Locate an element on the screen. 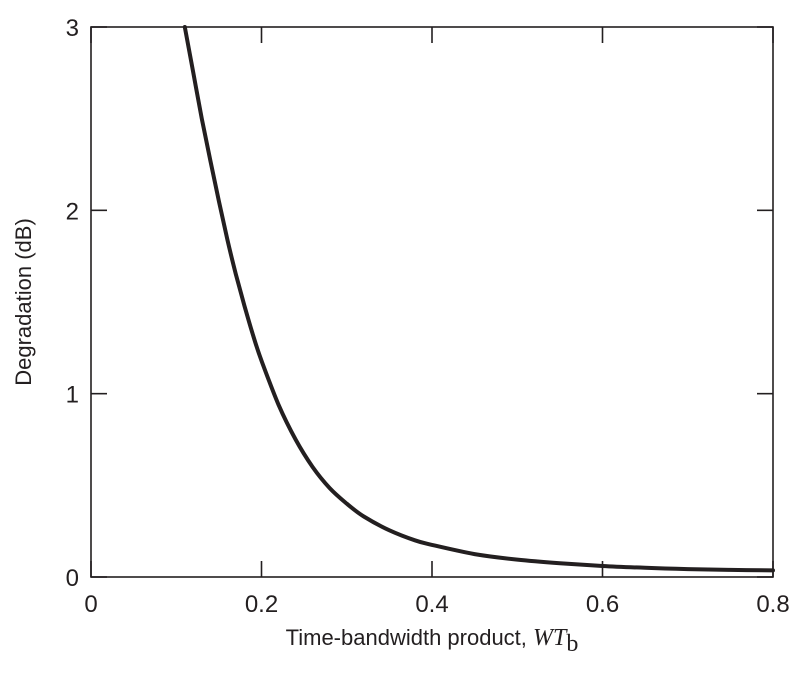 This screenshot has width=812, height=676. x-tick-label: 0.6 is located at coordinates (602, 604).